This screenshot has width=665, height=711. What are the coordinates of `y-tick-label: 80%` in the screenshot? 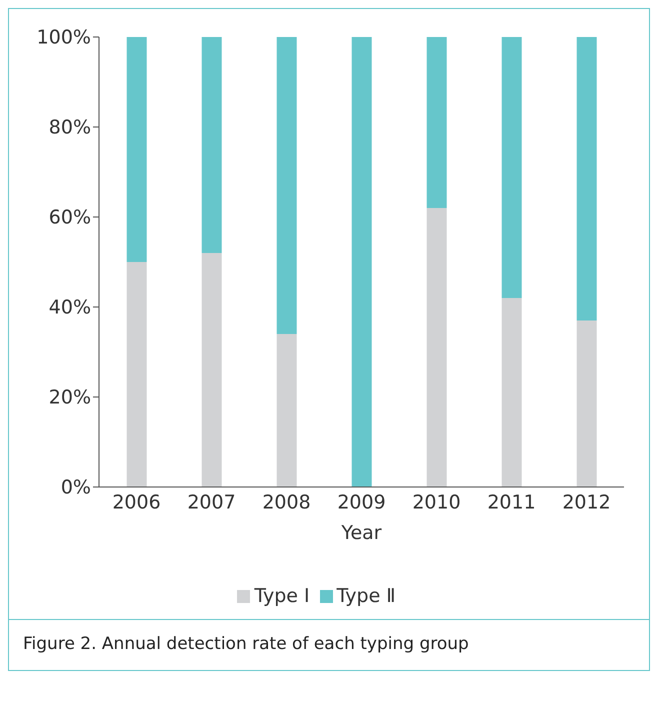 It's located at (69, 127).